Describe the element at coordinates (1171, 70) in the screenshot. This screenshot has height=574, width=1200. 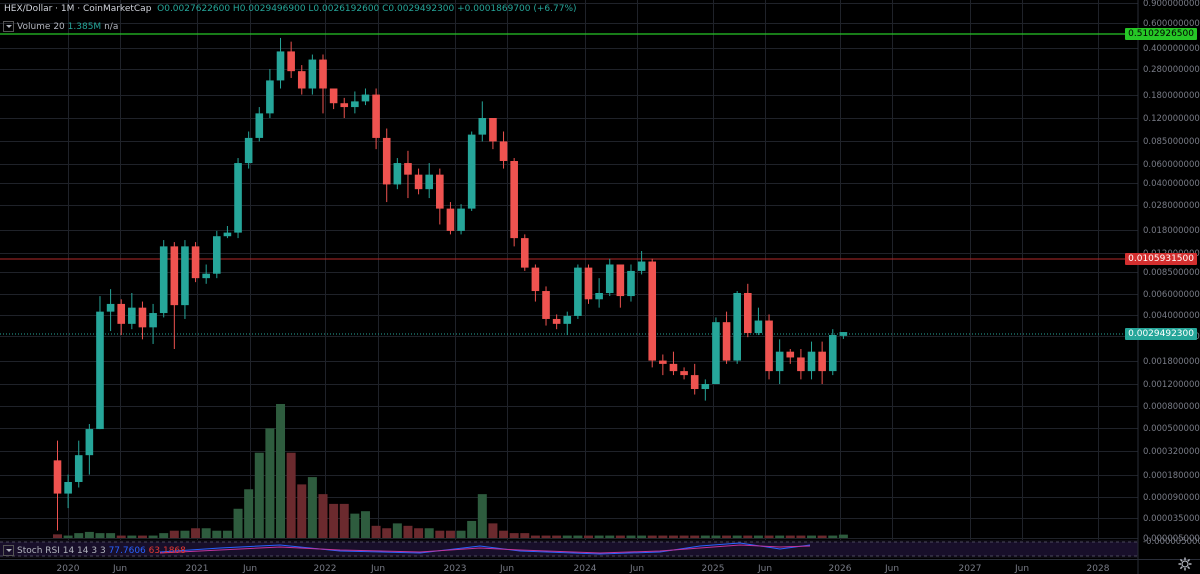
I see `y-tick-label: 0.2800000000` at that location.